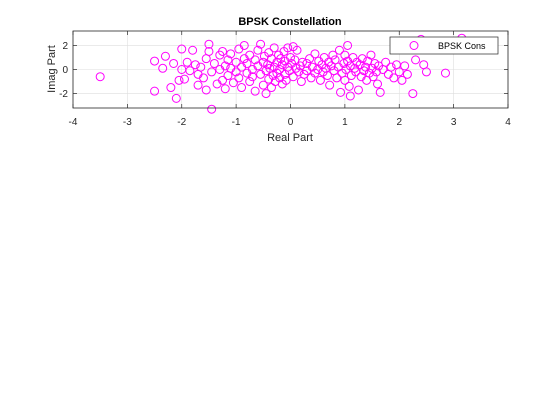  What do you see at coordinates (236, 122) in the screenshot?
I see `x-tick-label: -1` at bounding box center [236, 122].